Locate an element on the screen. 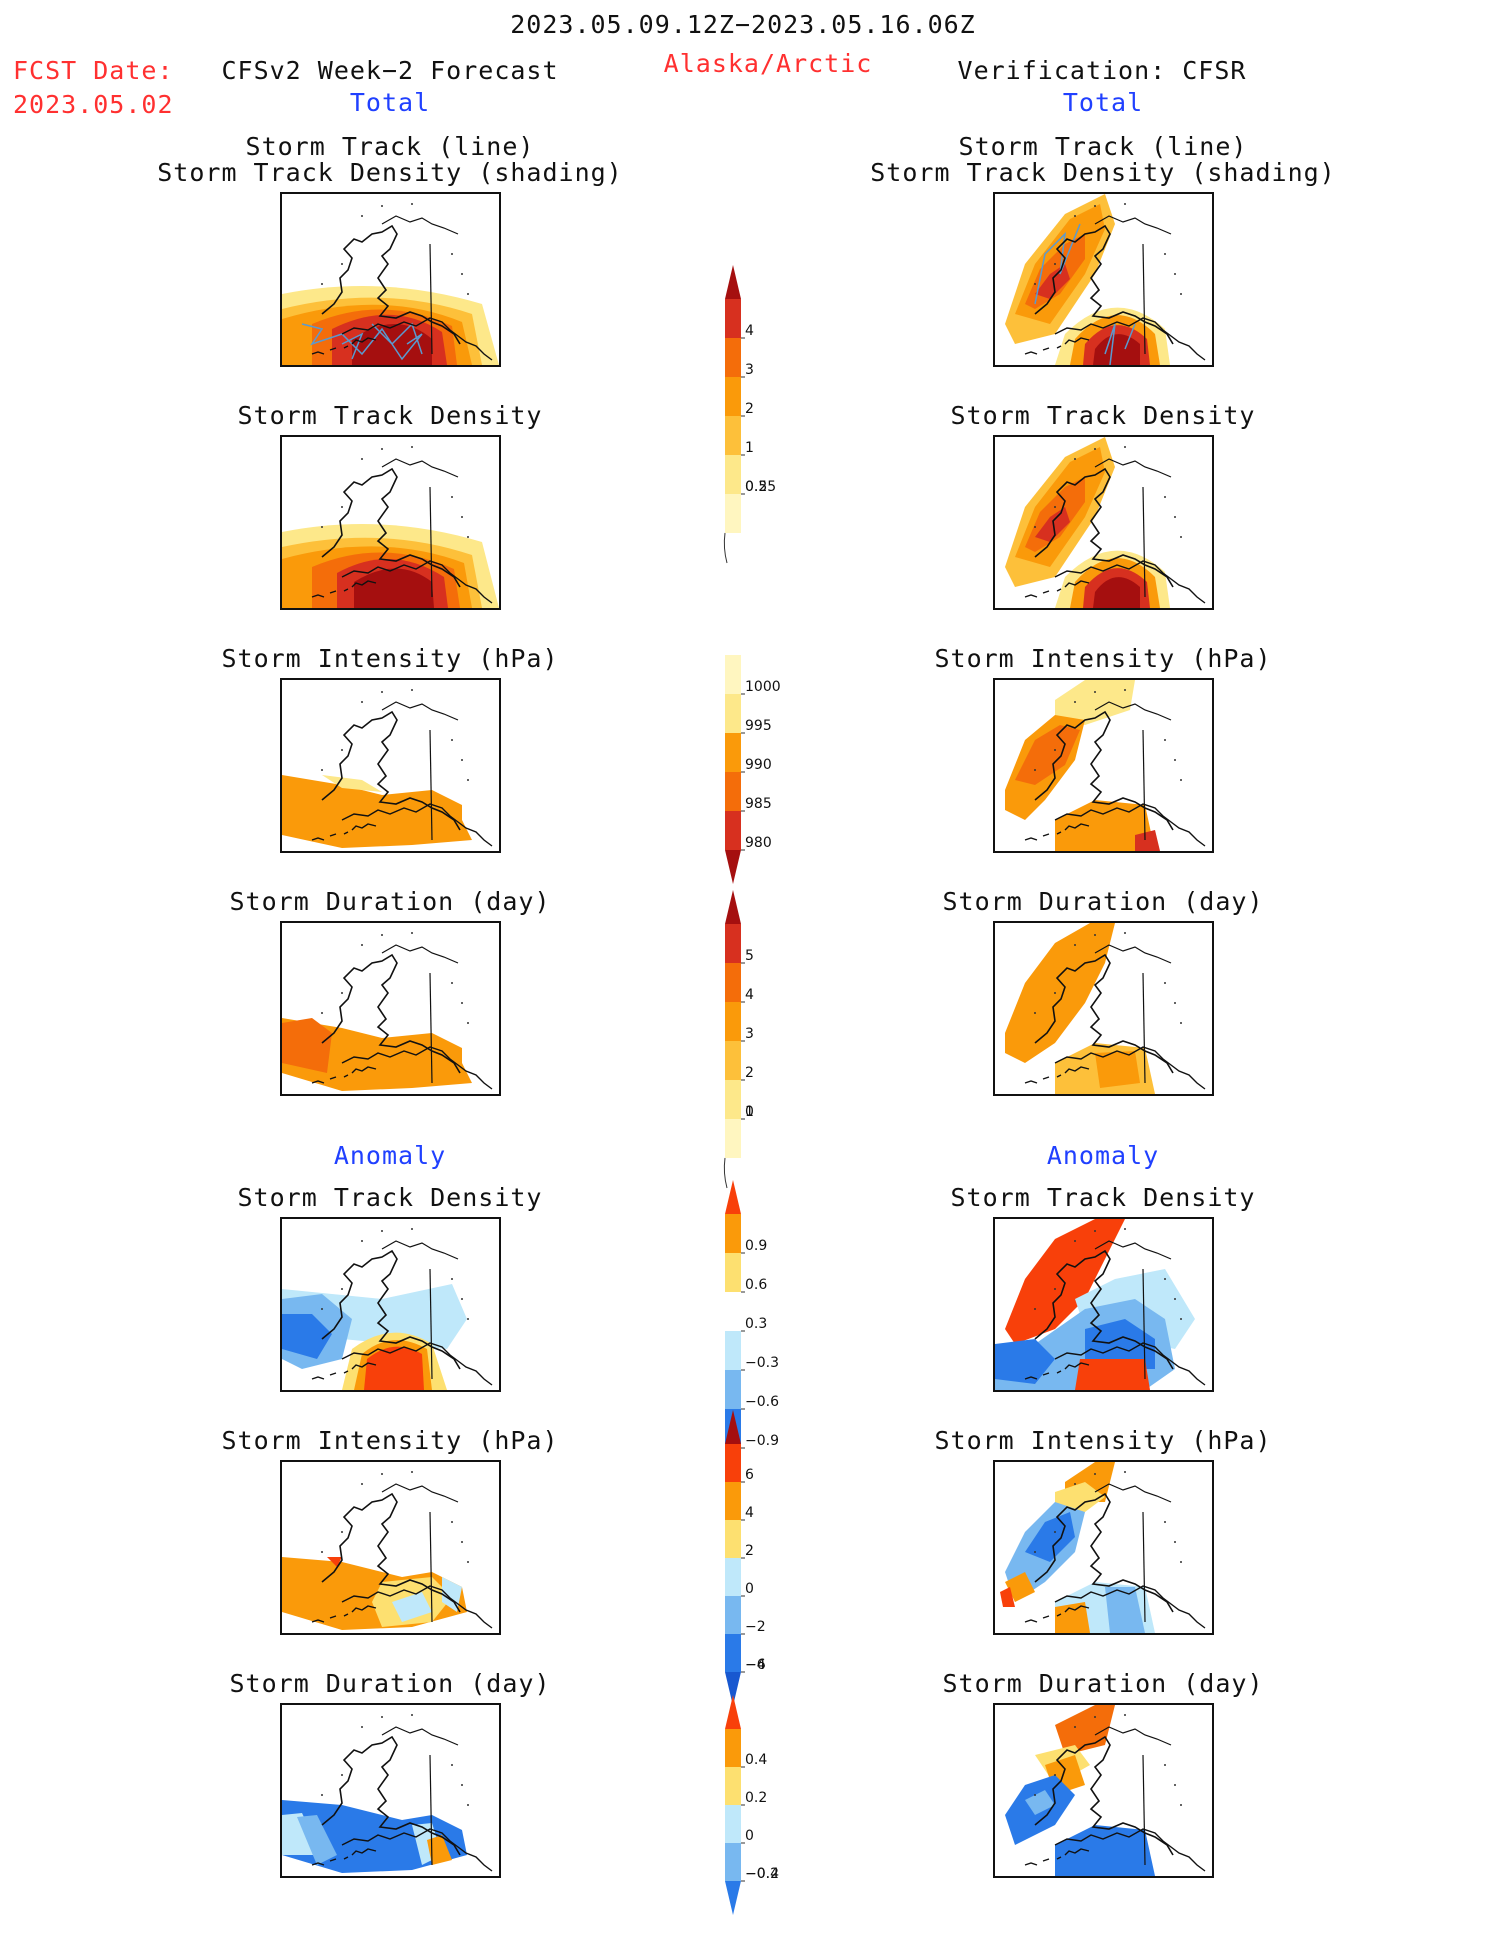 The image size is (1487, 1955). anomaly-duration-label: −0.4 is located at coordinates (762, 1874).